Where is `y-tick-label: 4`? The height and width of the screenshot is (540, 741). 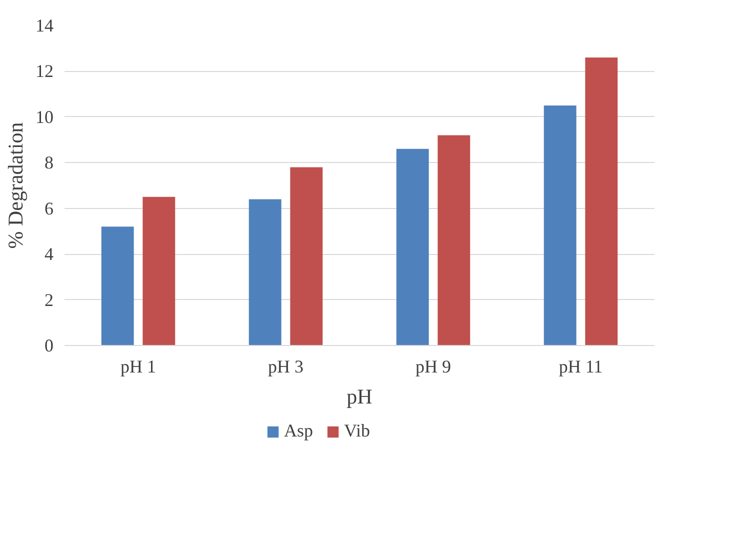 y-tick-label: 4 is located at coordinates (49, 254).